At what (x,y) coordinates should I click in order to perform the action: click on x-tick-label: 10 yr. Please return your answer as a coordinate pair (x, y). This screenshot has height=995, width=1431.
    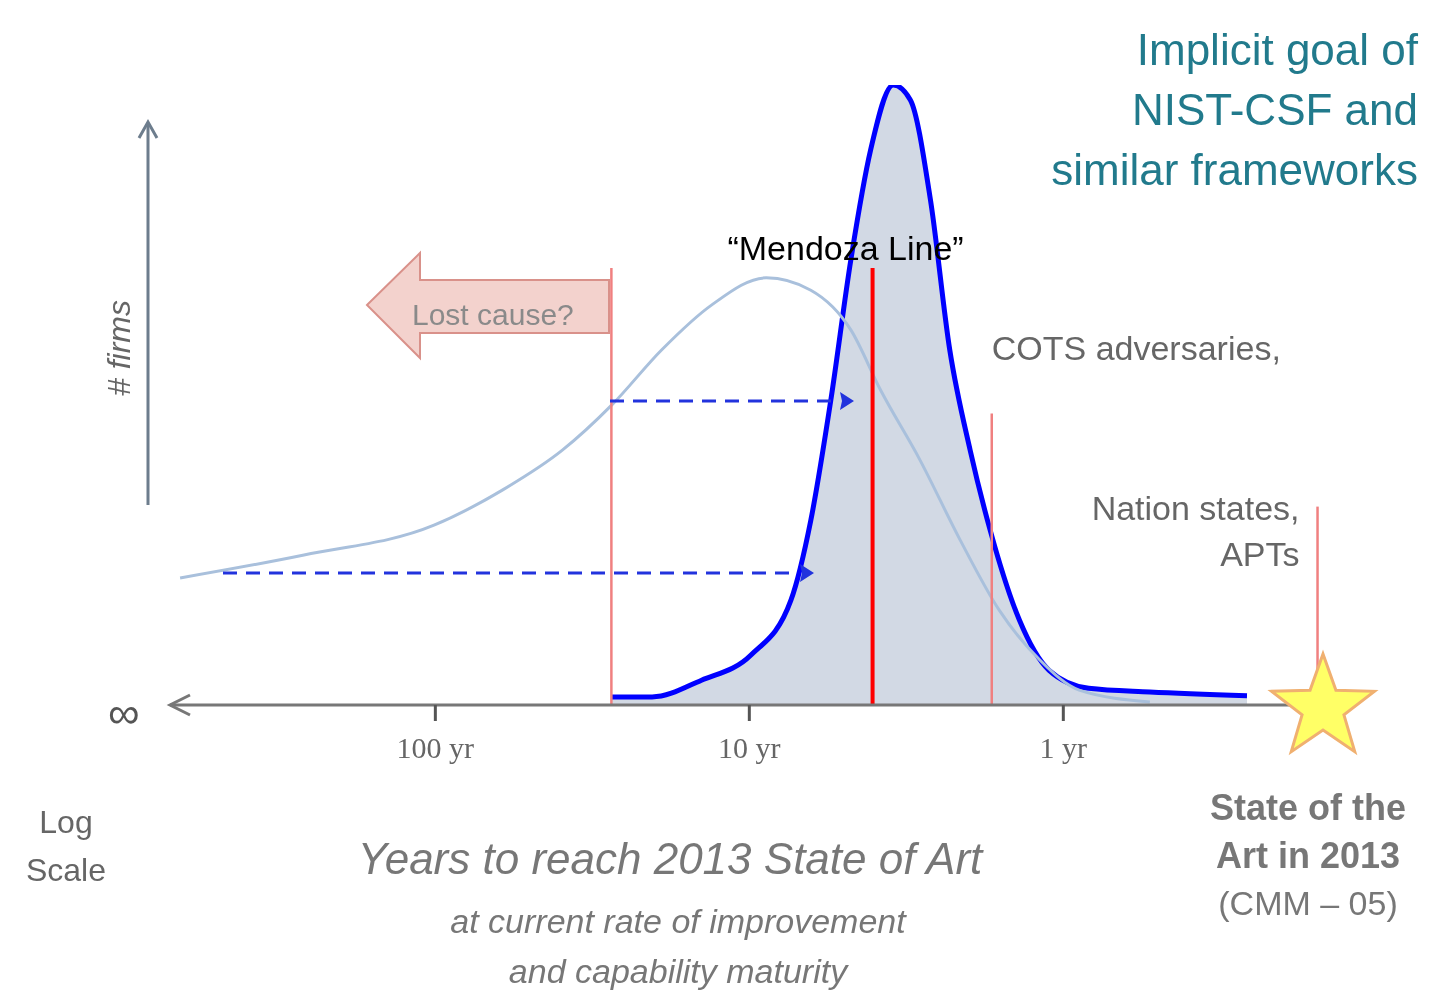
    Looking at the image, I should click on (749, 748).